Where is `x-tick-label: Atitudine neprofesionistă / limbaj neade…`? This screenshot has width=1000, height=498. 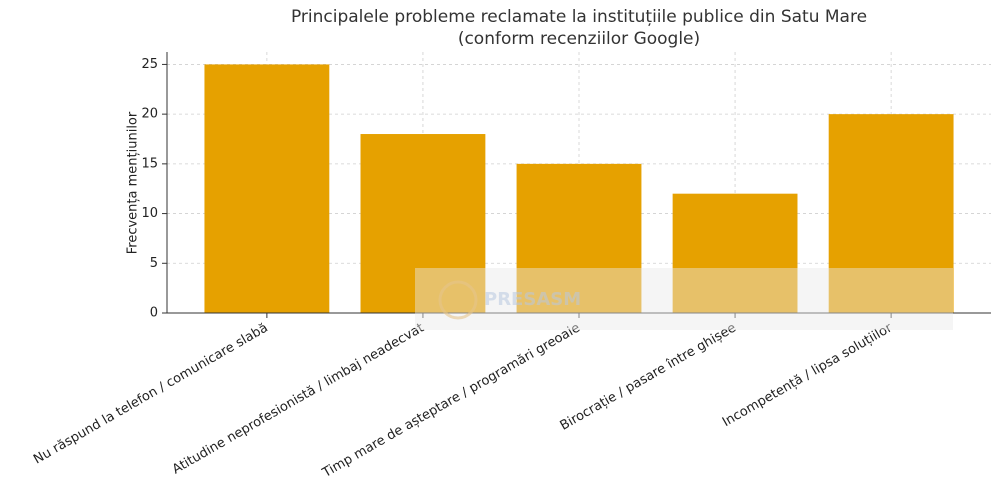 x-tick-label: Atitudine neprofesionistă / limbaj neade… is located at coordinates (298, 399).